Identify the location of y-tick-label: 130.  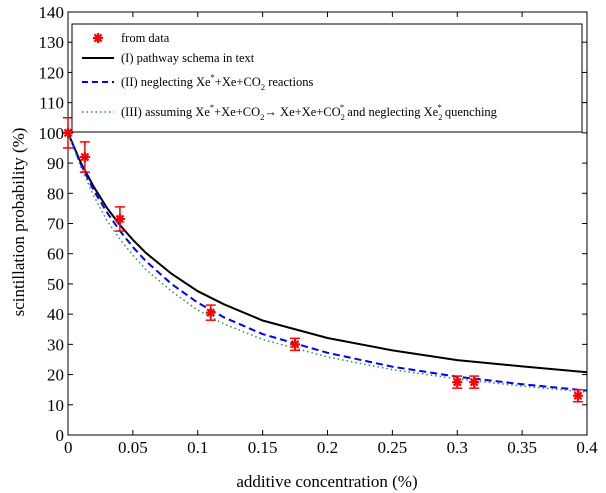
(52, 42).